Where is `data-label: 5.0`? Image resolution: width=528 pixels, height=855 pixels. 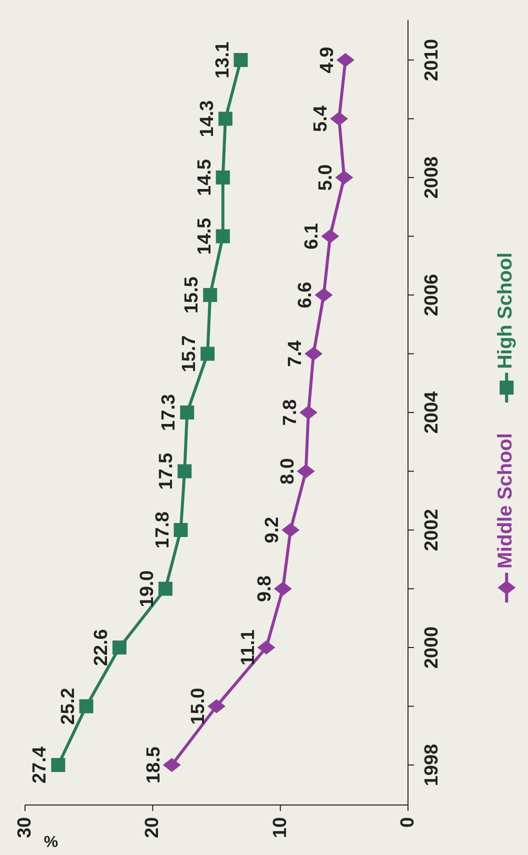 data-label: 5.0 is located at coordinates (326, 177).